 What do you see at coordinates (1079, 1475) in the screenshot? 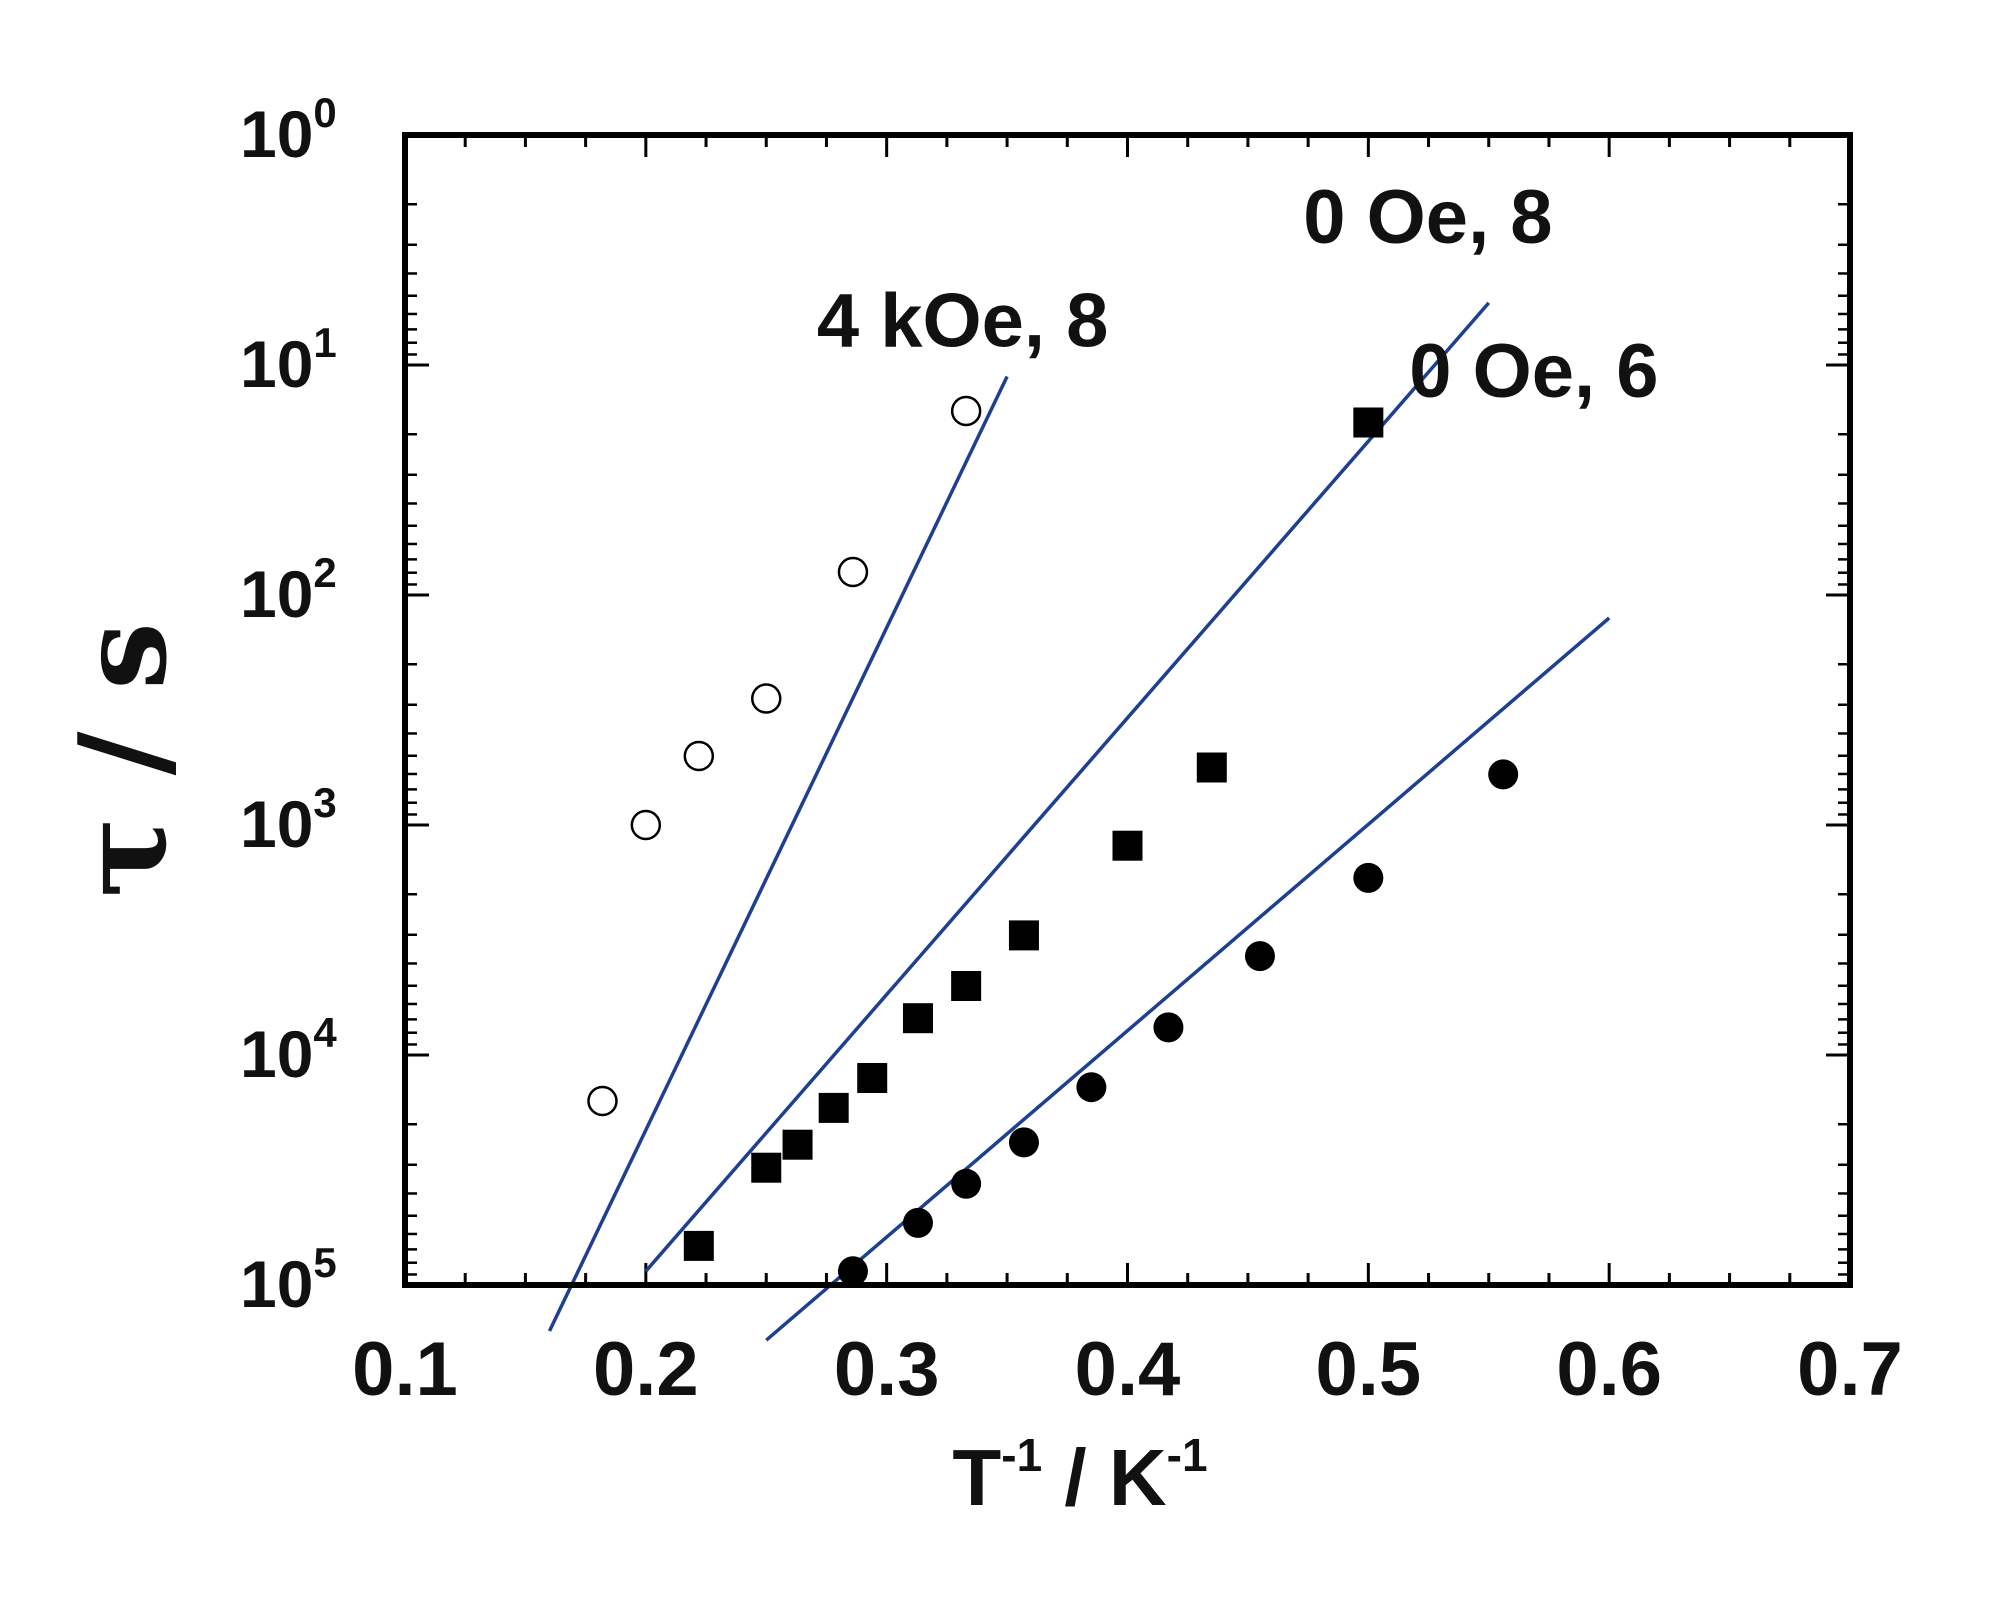
I see `x-axis-title: T-1 / K-1` at bounding box center [1079, 1475].